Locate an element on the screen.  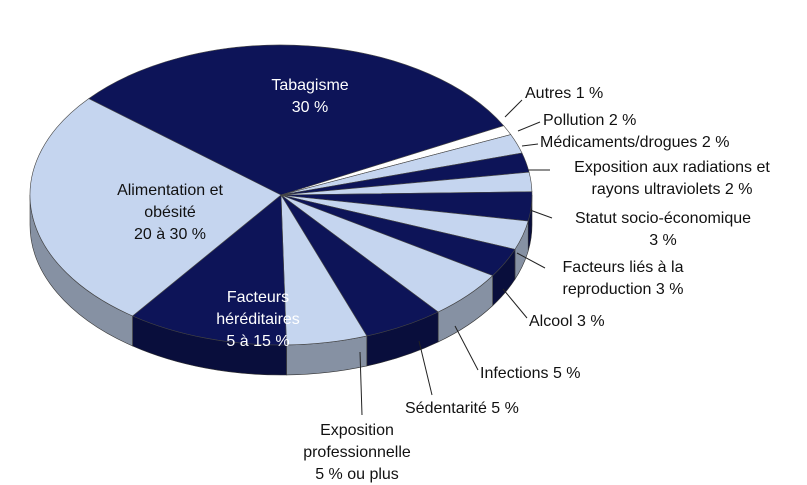
value-label: 5 à 15 % is located at coordinates (258, 341).